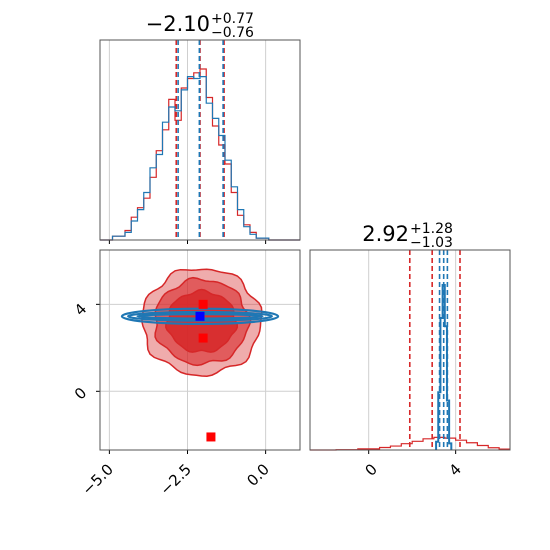 The width and height of the screenshot is (550, 550). I want to click on xtick-label-0-p2: 0, so click(371, 469).